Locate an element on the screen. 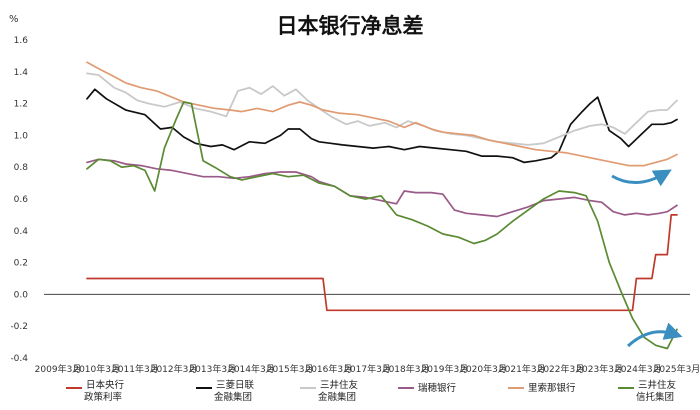 Image resolution: width=700 pixels, height=410 pixels. x-tick-label: 2024年3月 is located at coordinates (638, 369).